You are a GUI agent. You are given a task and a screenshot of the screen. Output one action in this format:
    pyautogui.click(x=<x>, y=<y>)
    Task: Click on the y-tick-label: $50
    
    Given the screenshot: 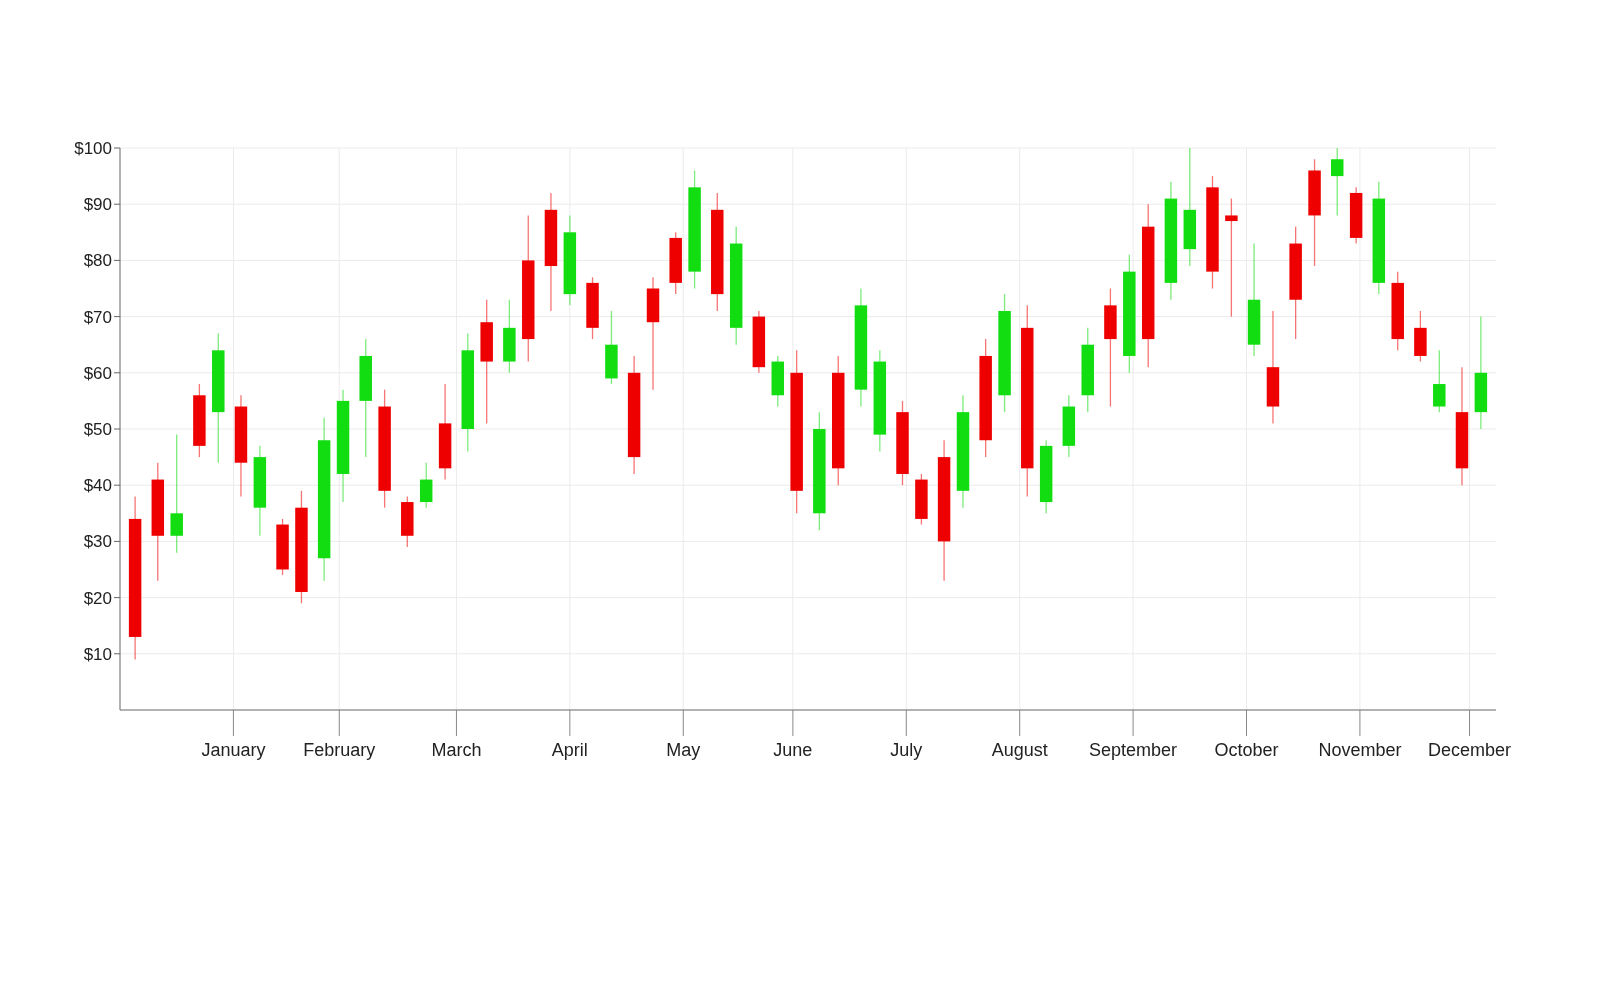 What is the action you would take?
    pyautogui.click(x=97, y=429)
    